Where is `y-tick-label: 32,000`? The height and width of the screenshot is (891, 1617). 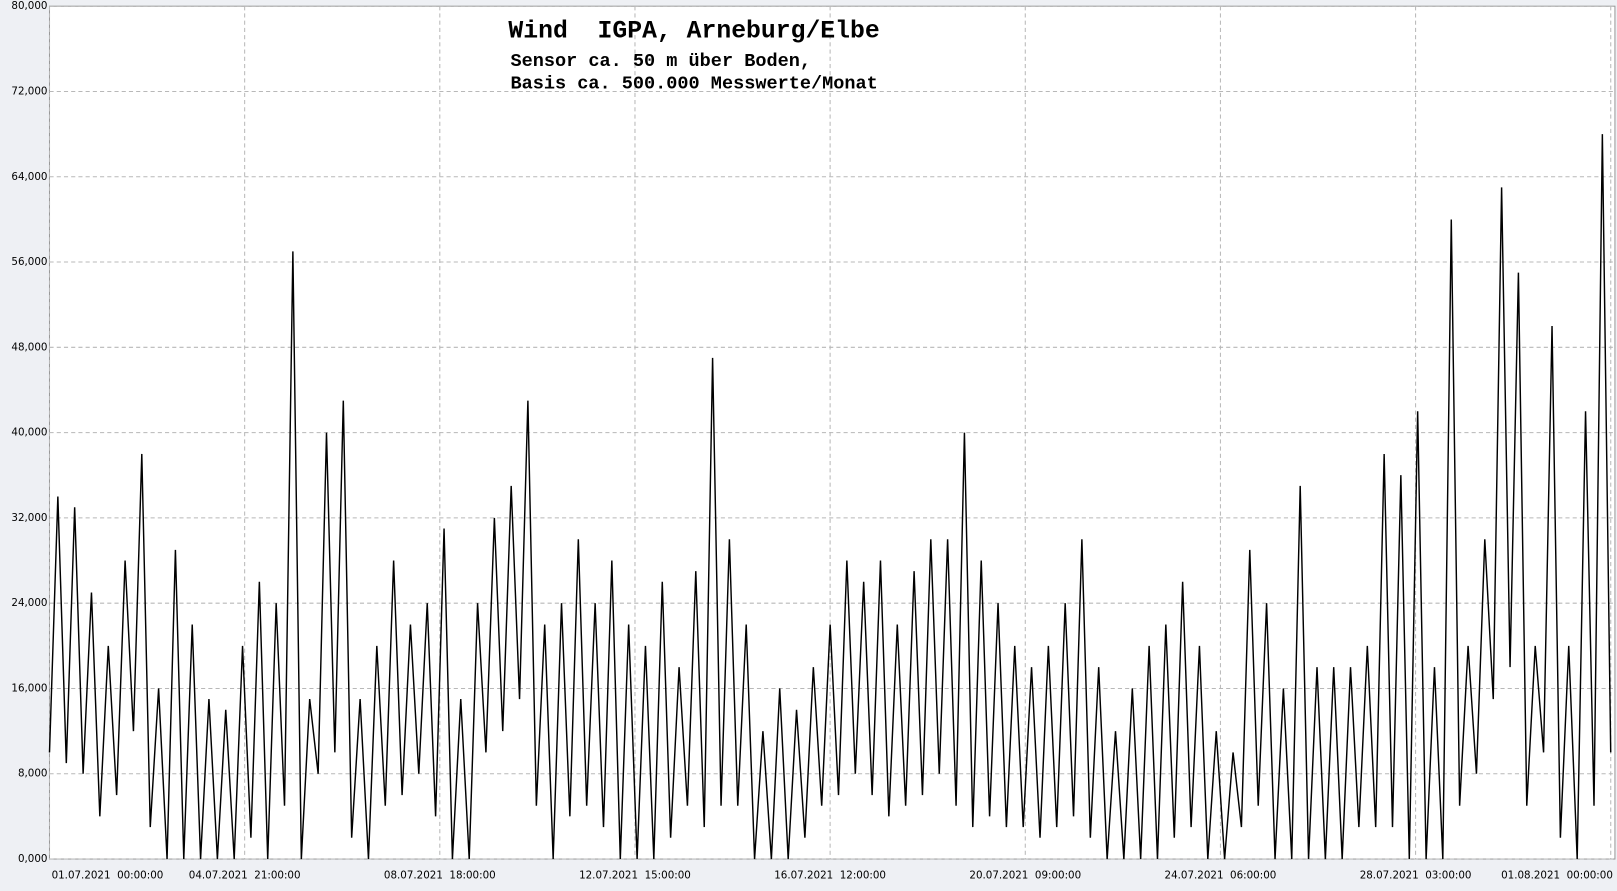 y-tick-label: 32,000 is located at coordinates (29, 518).